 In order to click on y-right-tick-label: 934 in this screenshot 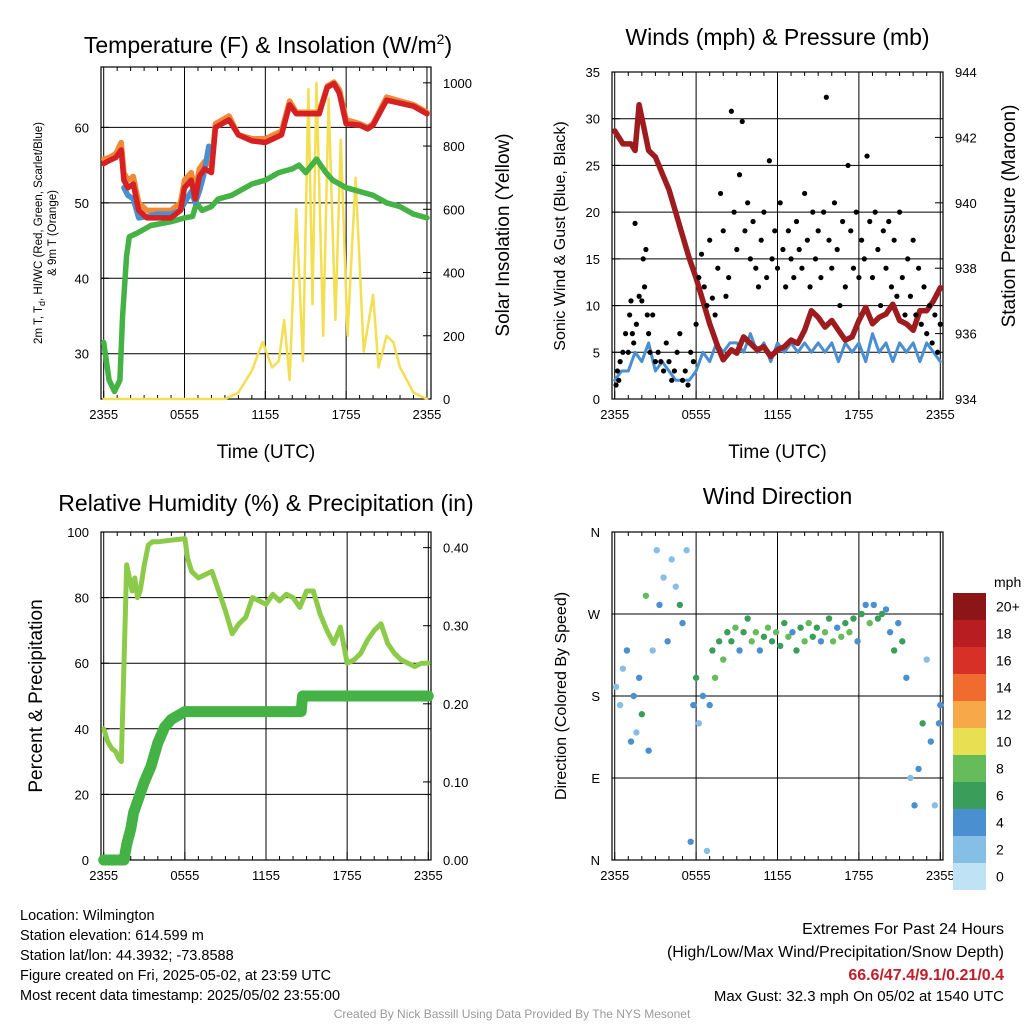, I will do `click(966, 399)`.